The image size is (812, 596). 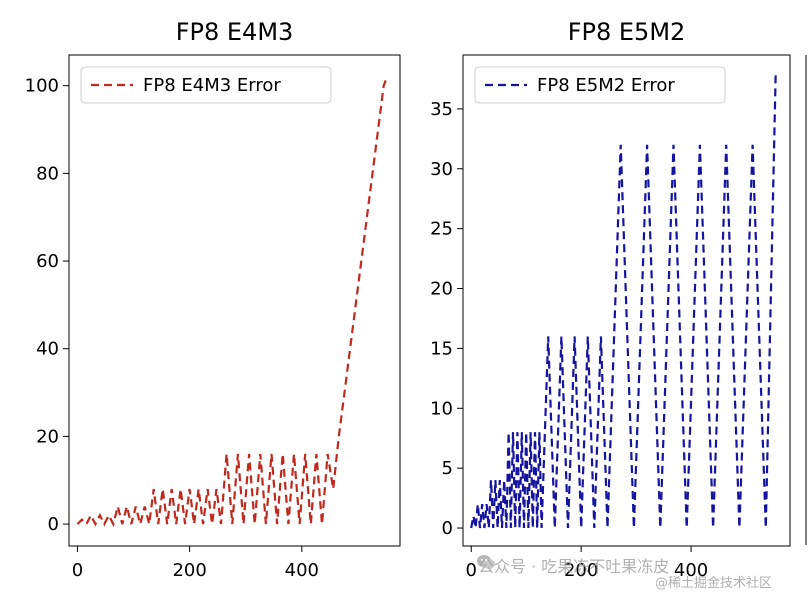 What do you see at coordinates (606, 85) in the screenshot?
I see `legend-label: FP8 E5M2 Error` at bounding box center [606, 85].